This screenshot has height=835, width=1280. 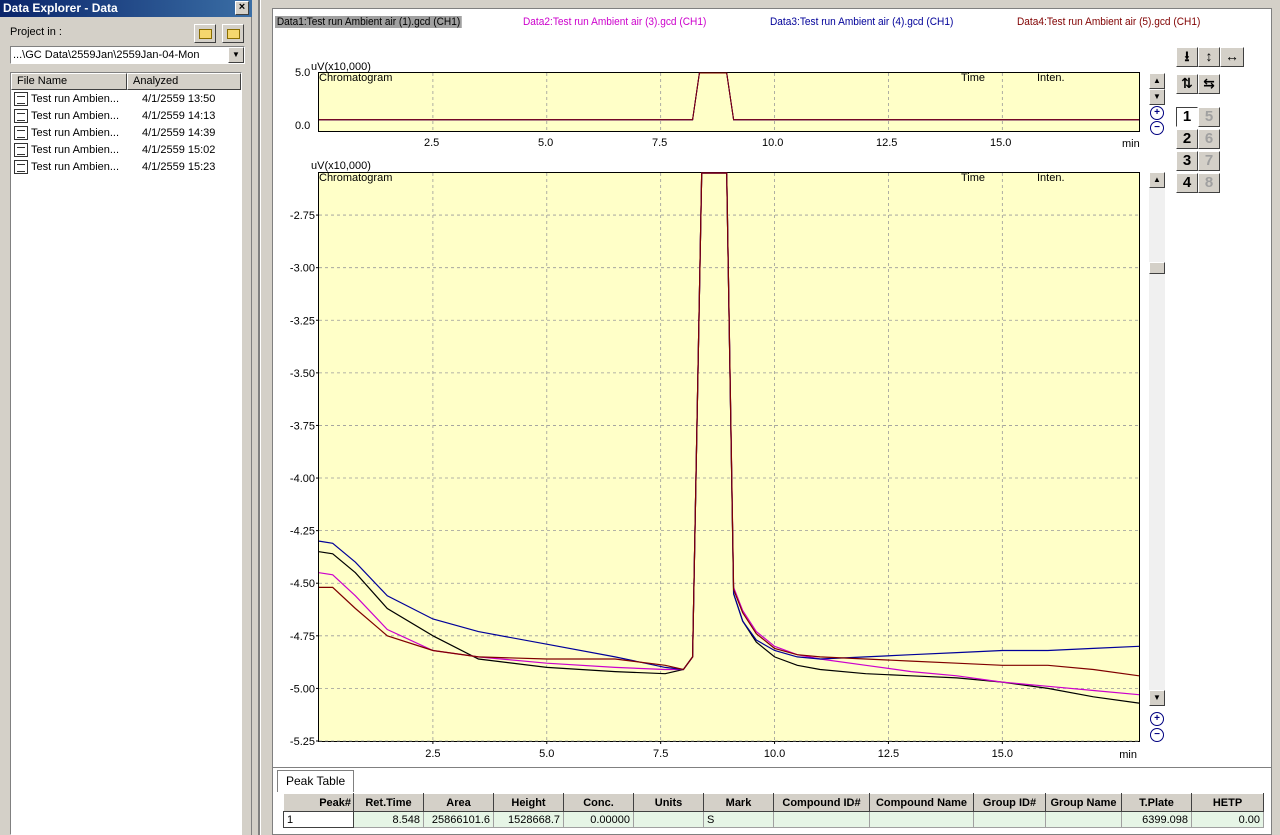 I want to click on overview-x-tick: 5.0, so click(x=546, y=143).